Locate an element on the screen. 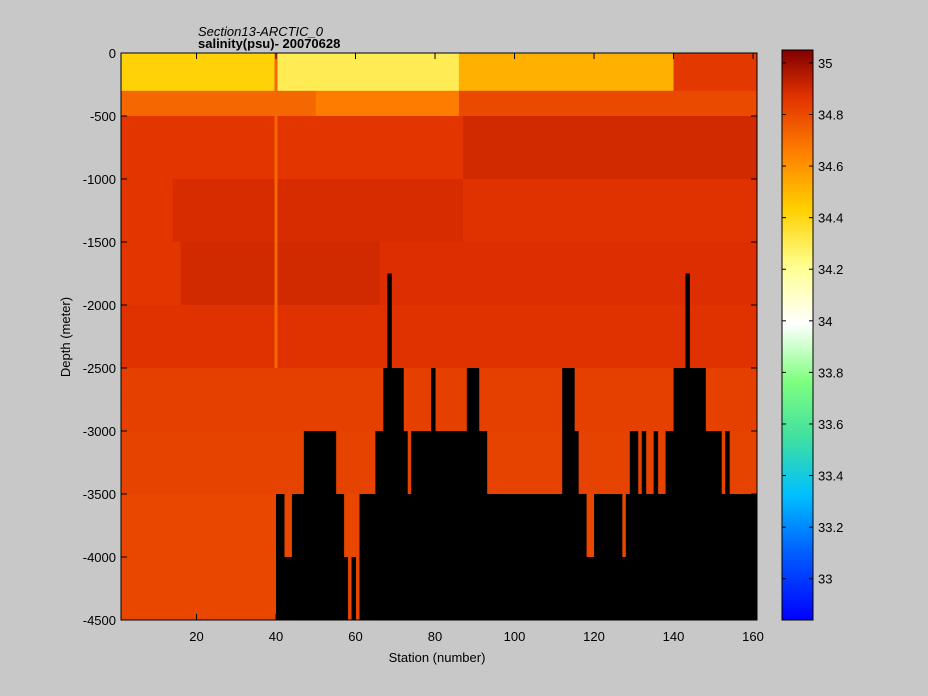  colorbar-tick-label: 33.6 is located at coordinates (830, 424).